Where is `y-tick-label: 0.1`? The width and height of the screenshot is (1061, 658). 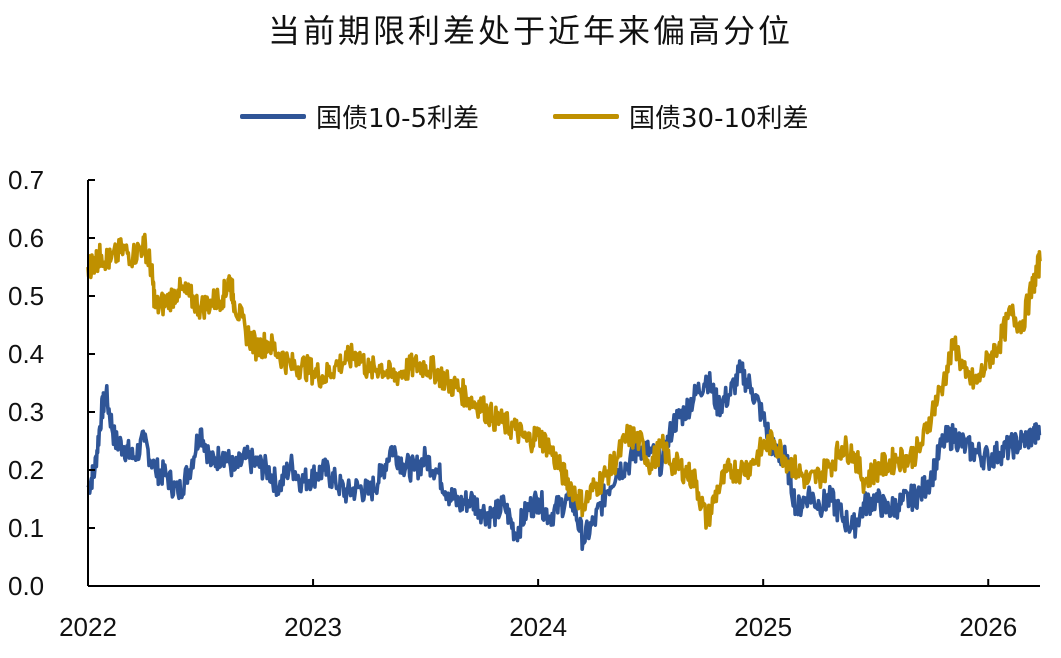 y-tick-label: 0.1 is located at coordinates (26, 528).